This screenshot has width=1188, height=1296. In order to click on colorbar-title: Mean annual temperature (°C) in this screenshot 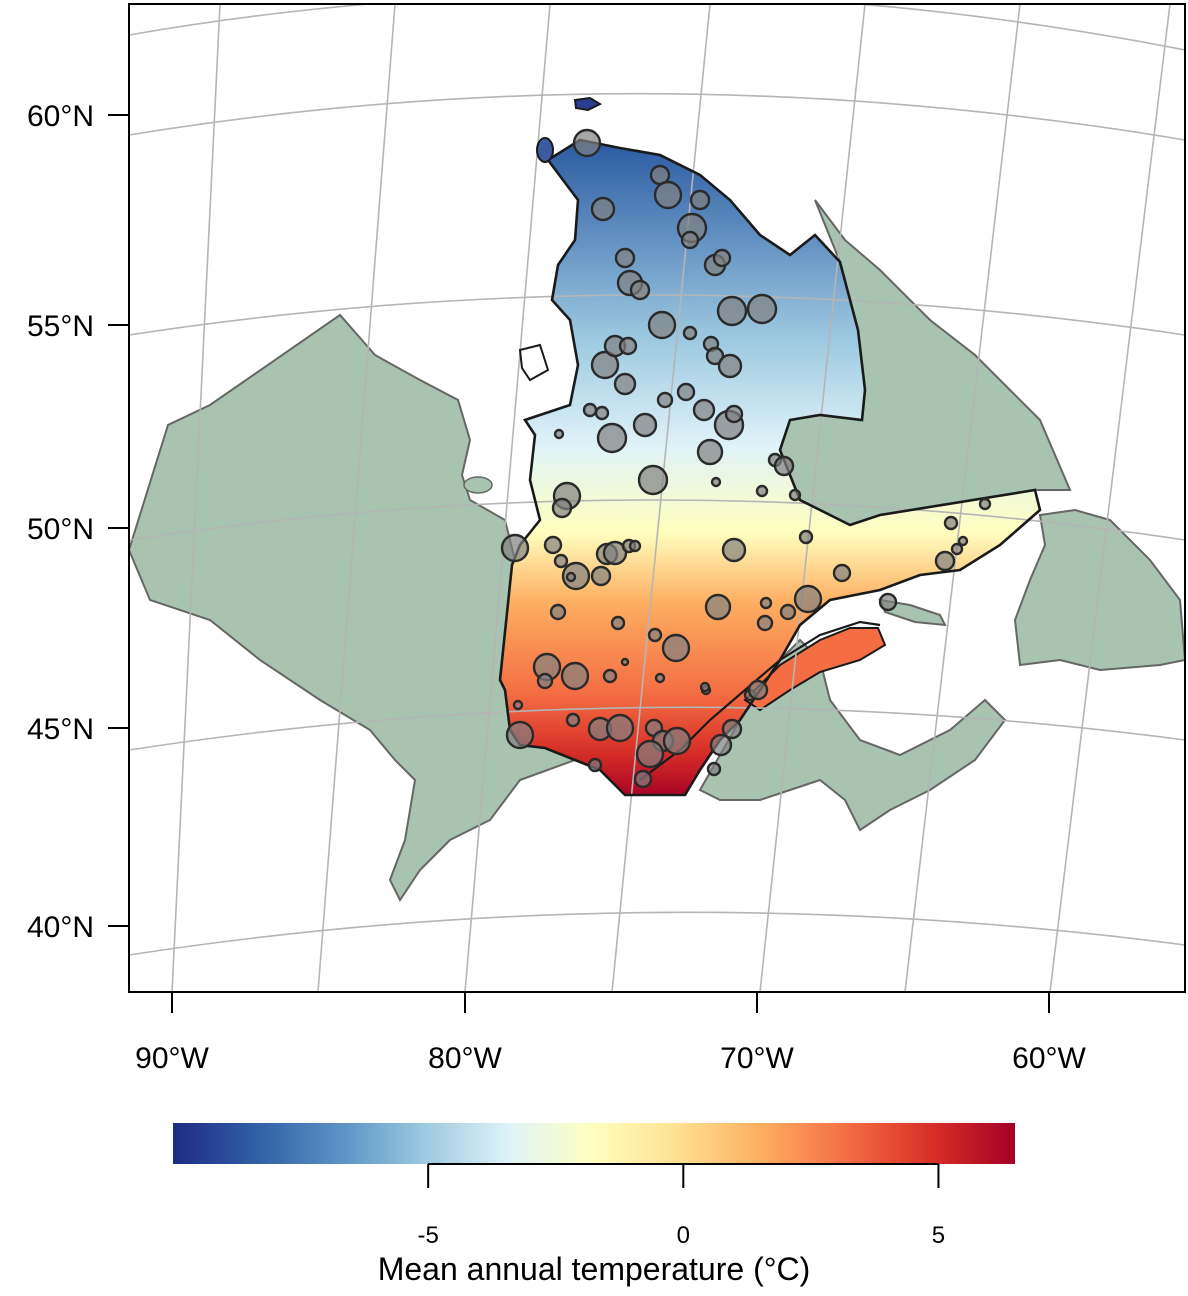, I will do `click(594, 1269)`.